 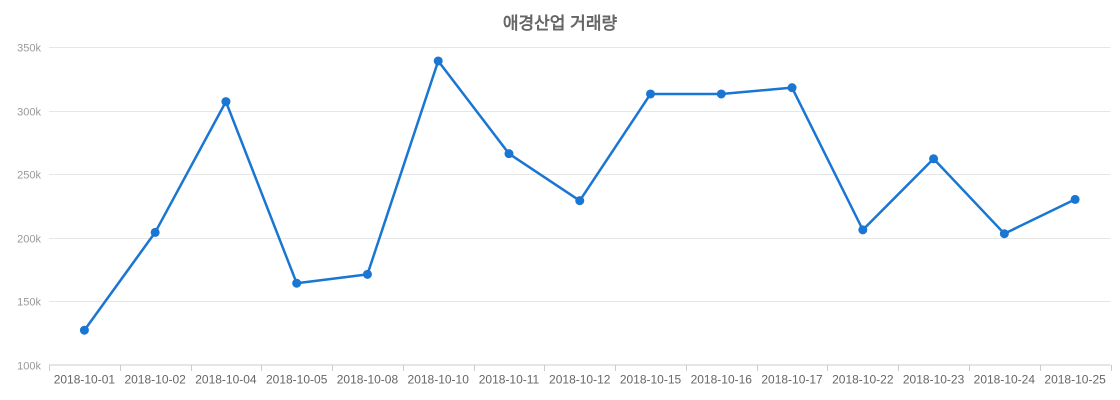 I want to click on x-axis-tick-label: 2018-10-24, so click(x=1005, y=380).